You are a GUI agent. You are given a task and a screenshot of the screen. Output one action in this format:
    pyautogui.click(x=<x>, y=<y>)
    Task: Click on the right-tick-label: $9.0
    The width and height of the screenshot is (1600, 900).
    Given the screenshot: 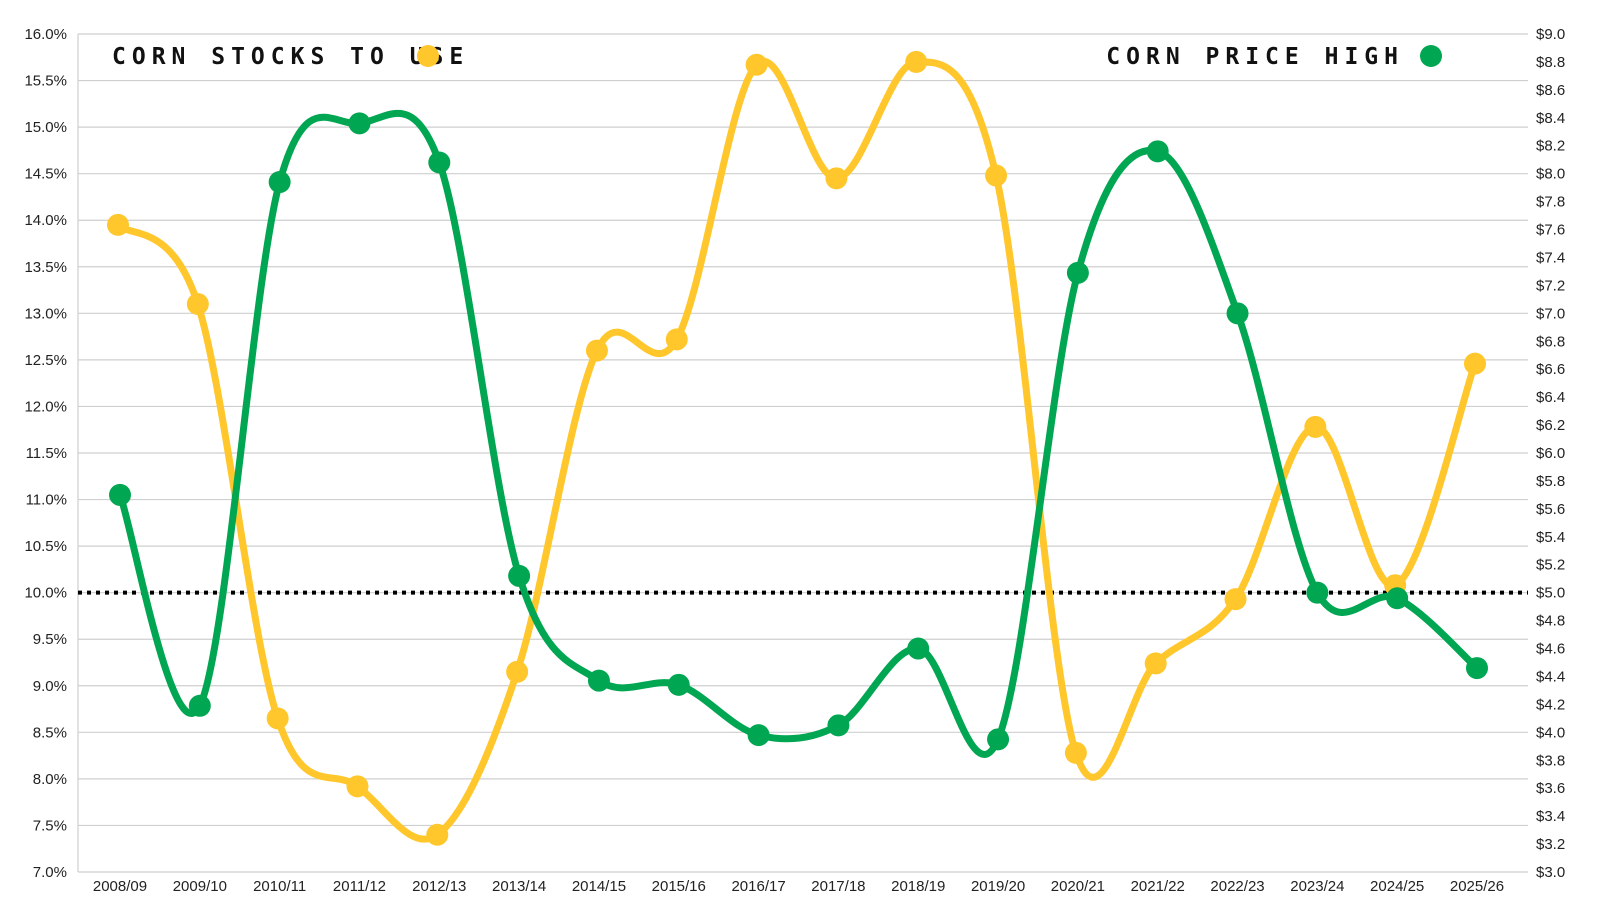 What is the action you would take?
    pyautogui.click(x=1550, y=34)
    